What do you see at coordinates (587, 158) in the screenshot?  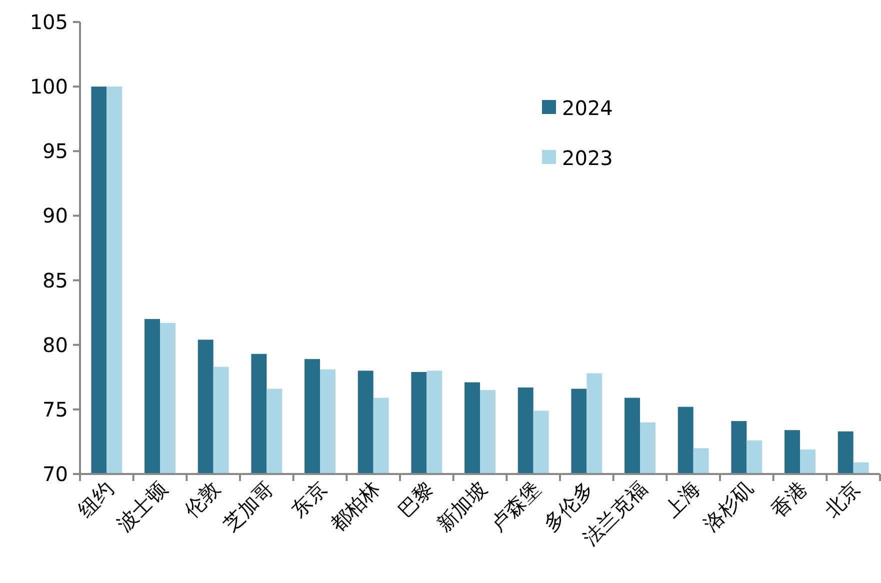 I see `legend-label: 2023` at bounding box center [587, 158].